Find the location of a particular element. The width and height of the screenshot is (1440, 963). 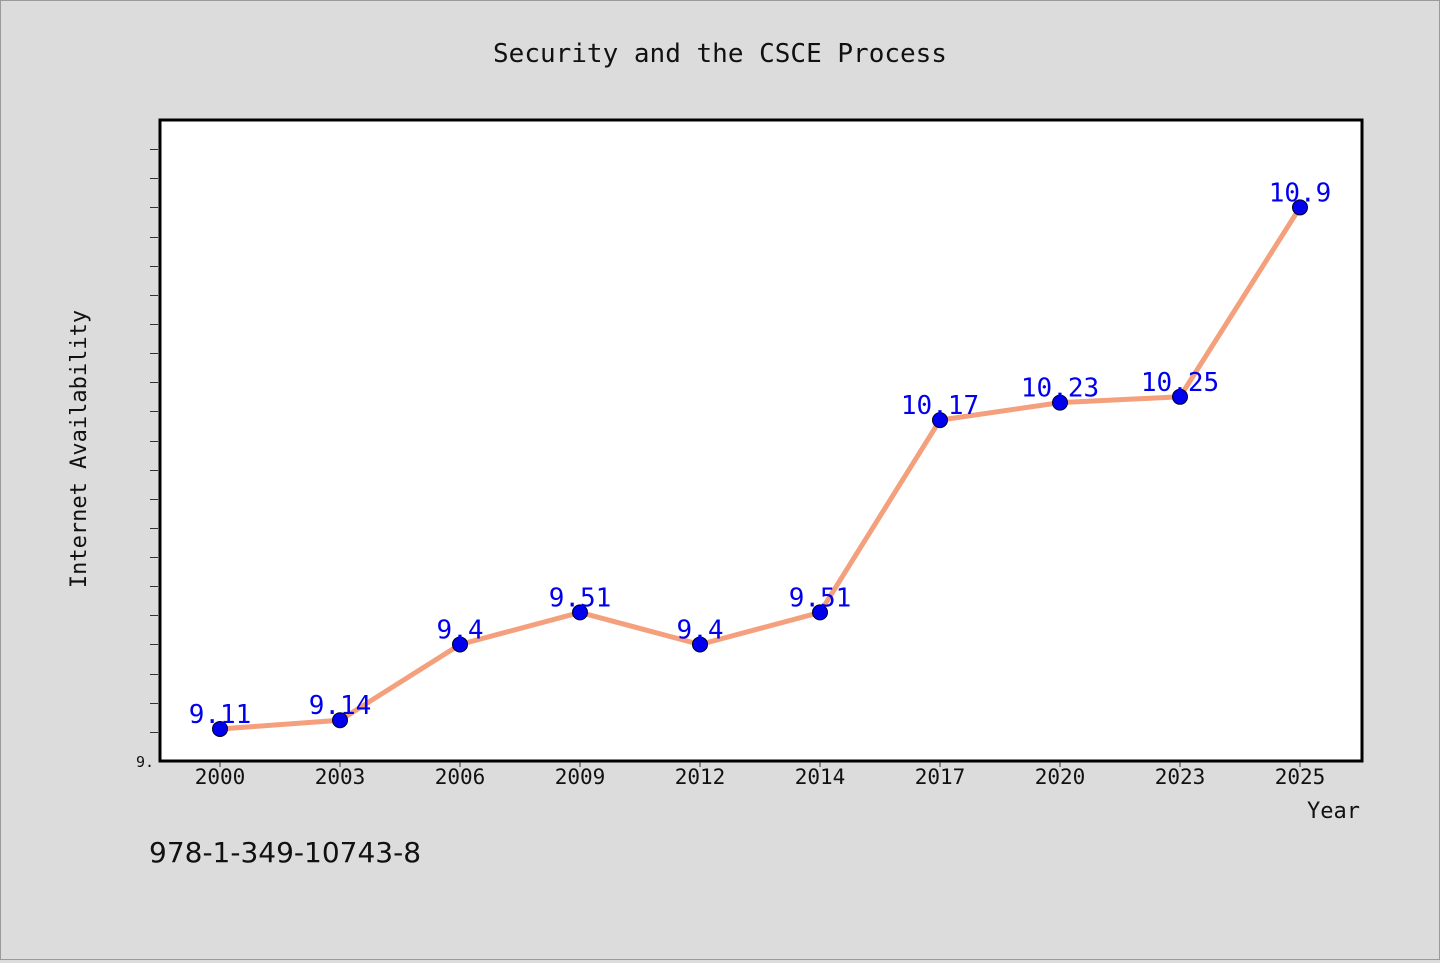

data-label: 10.17 is located at coordinates (940, 406).